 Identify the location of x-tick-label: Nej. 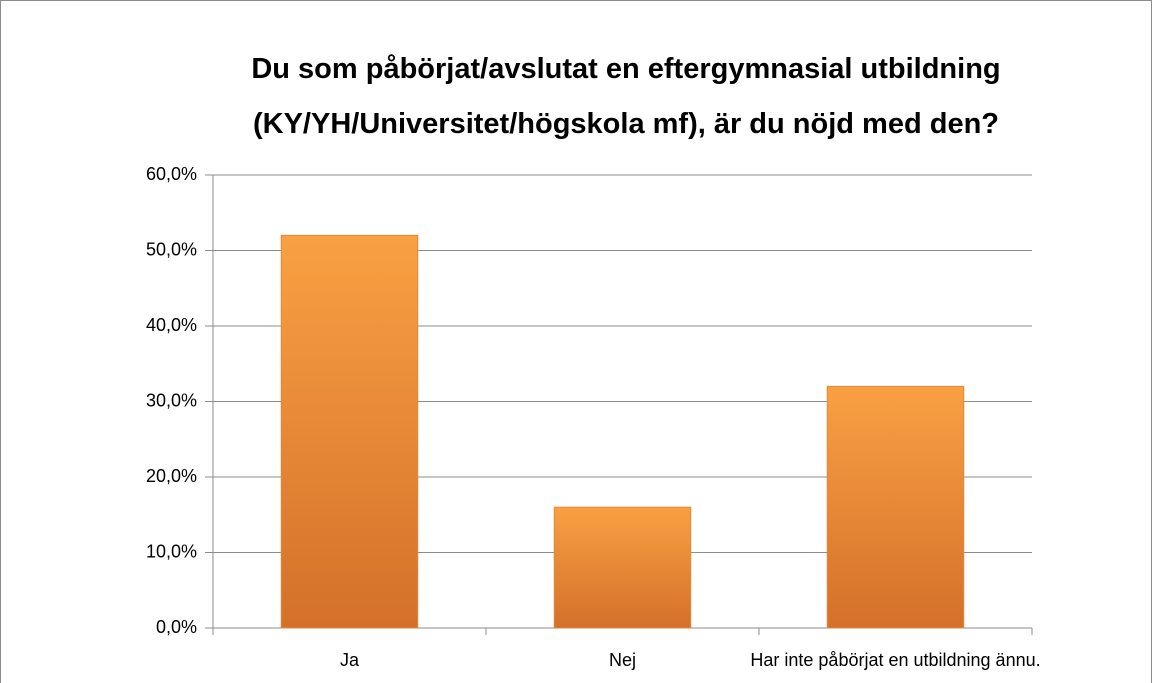
(622, 660).